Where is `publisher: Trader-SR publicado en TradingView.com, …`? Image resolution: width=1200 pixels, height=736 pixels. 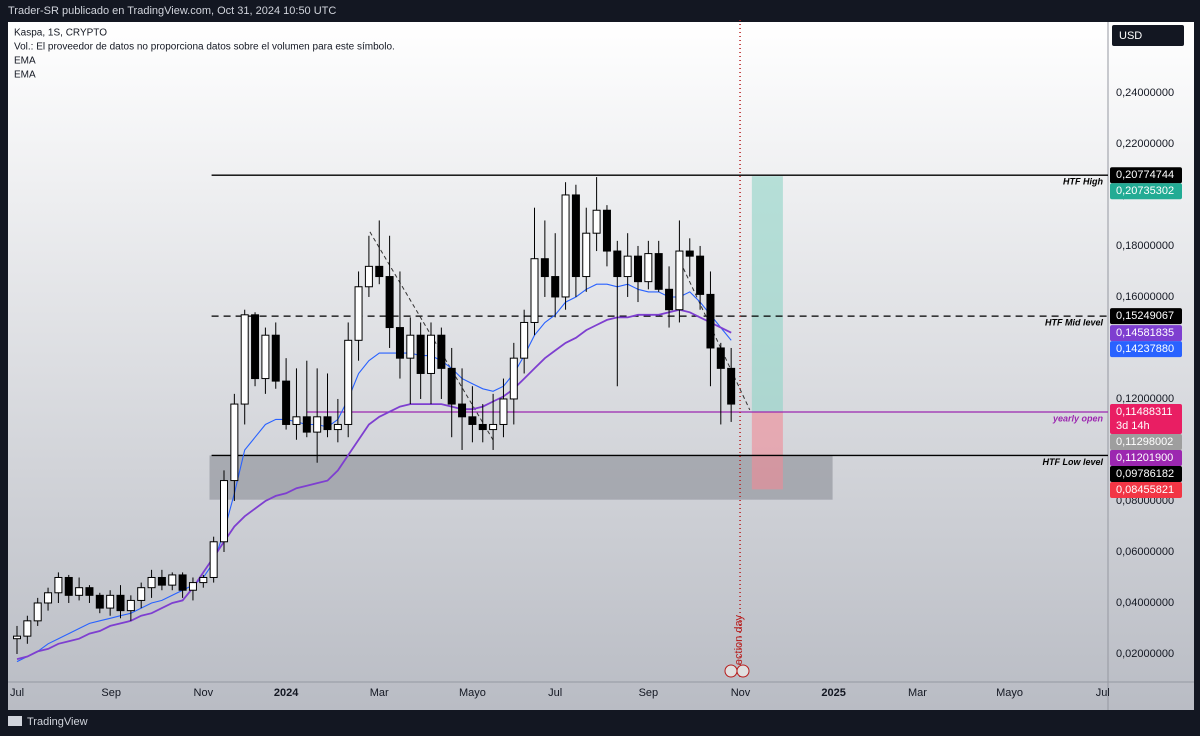 publisher: Trader-SR publicado en TradingView.com, … is located at coordinates (172, 11).